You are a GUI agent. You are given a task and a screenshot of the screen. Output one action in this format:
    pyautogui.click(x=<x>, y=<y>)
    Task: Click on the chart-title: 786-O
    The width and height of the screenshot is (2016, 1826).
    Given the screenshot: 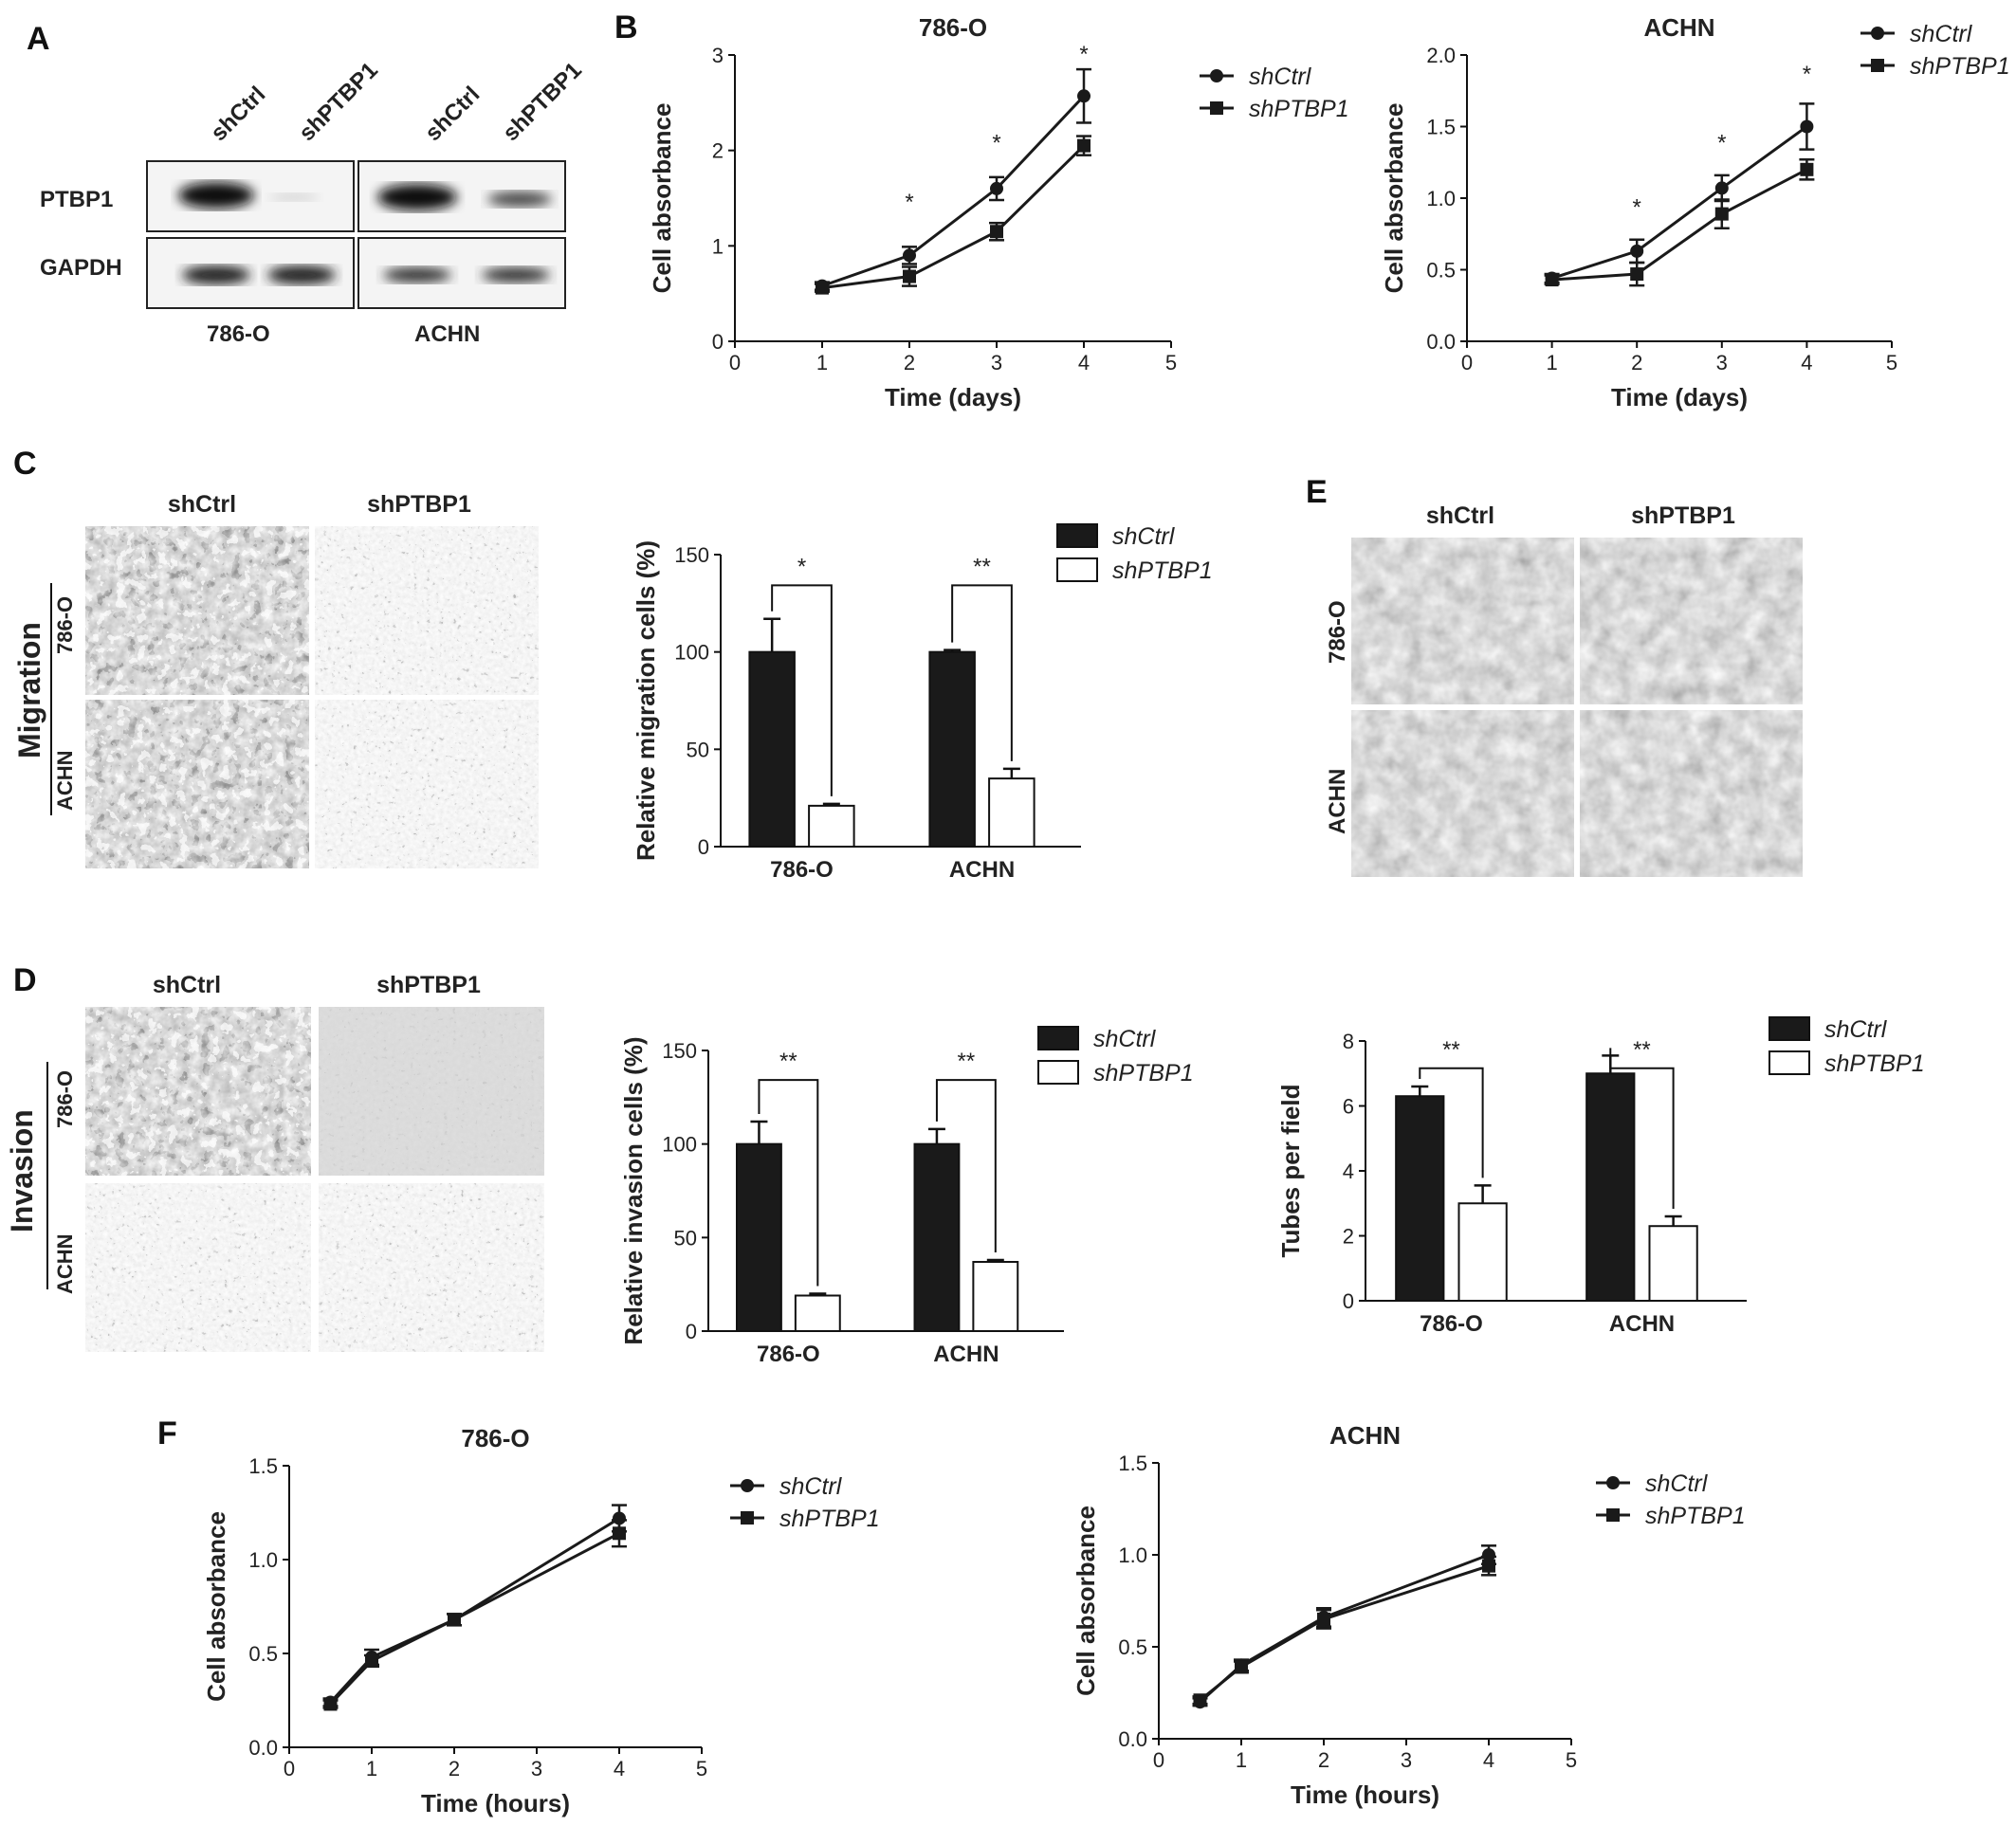 What is the action you would take?
    pyautogui.click(x=495, y=1438)
    